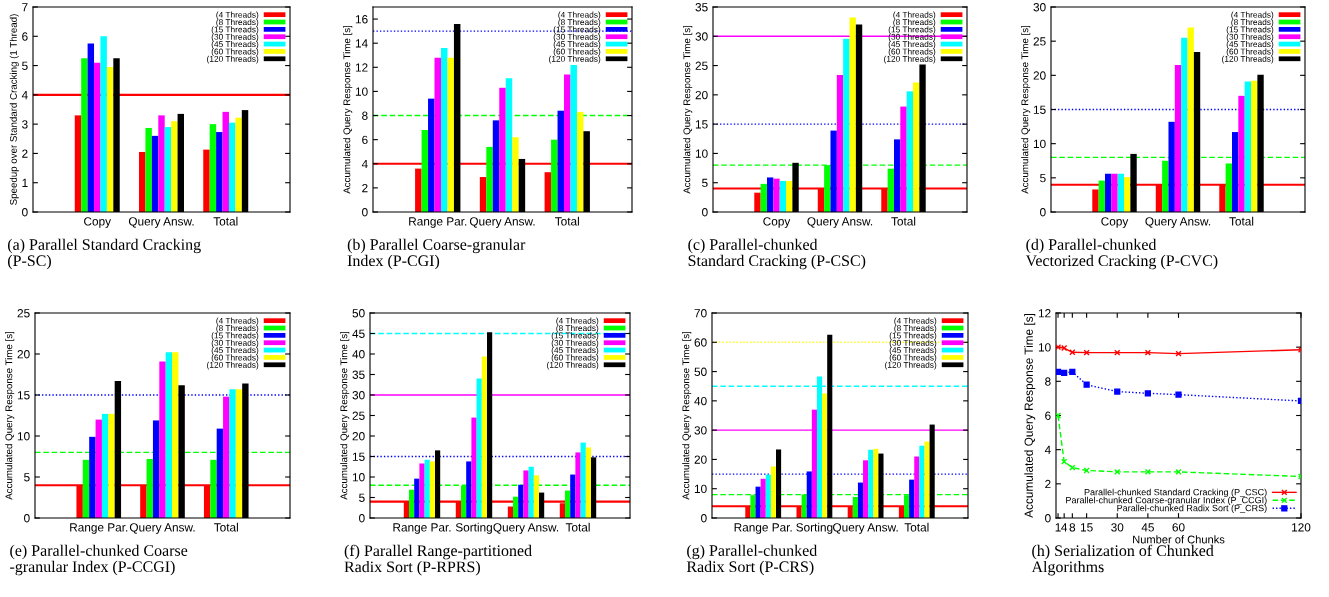  Describe the element at coordinates (358, 333) in the screenshot. I see `y-tick-label: 45` at that location.